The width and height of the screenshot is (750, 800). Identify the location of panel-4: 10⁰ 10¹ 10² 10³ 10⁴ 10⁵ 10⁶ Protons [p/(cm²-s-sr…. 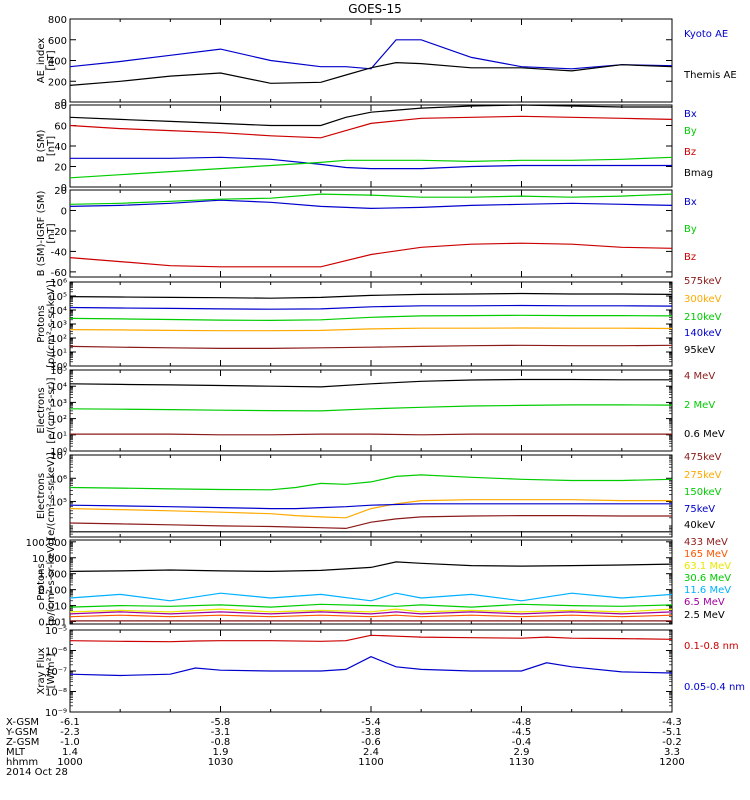
(379, 324).